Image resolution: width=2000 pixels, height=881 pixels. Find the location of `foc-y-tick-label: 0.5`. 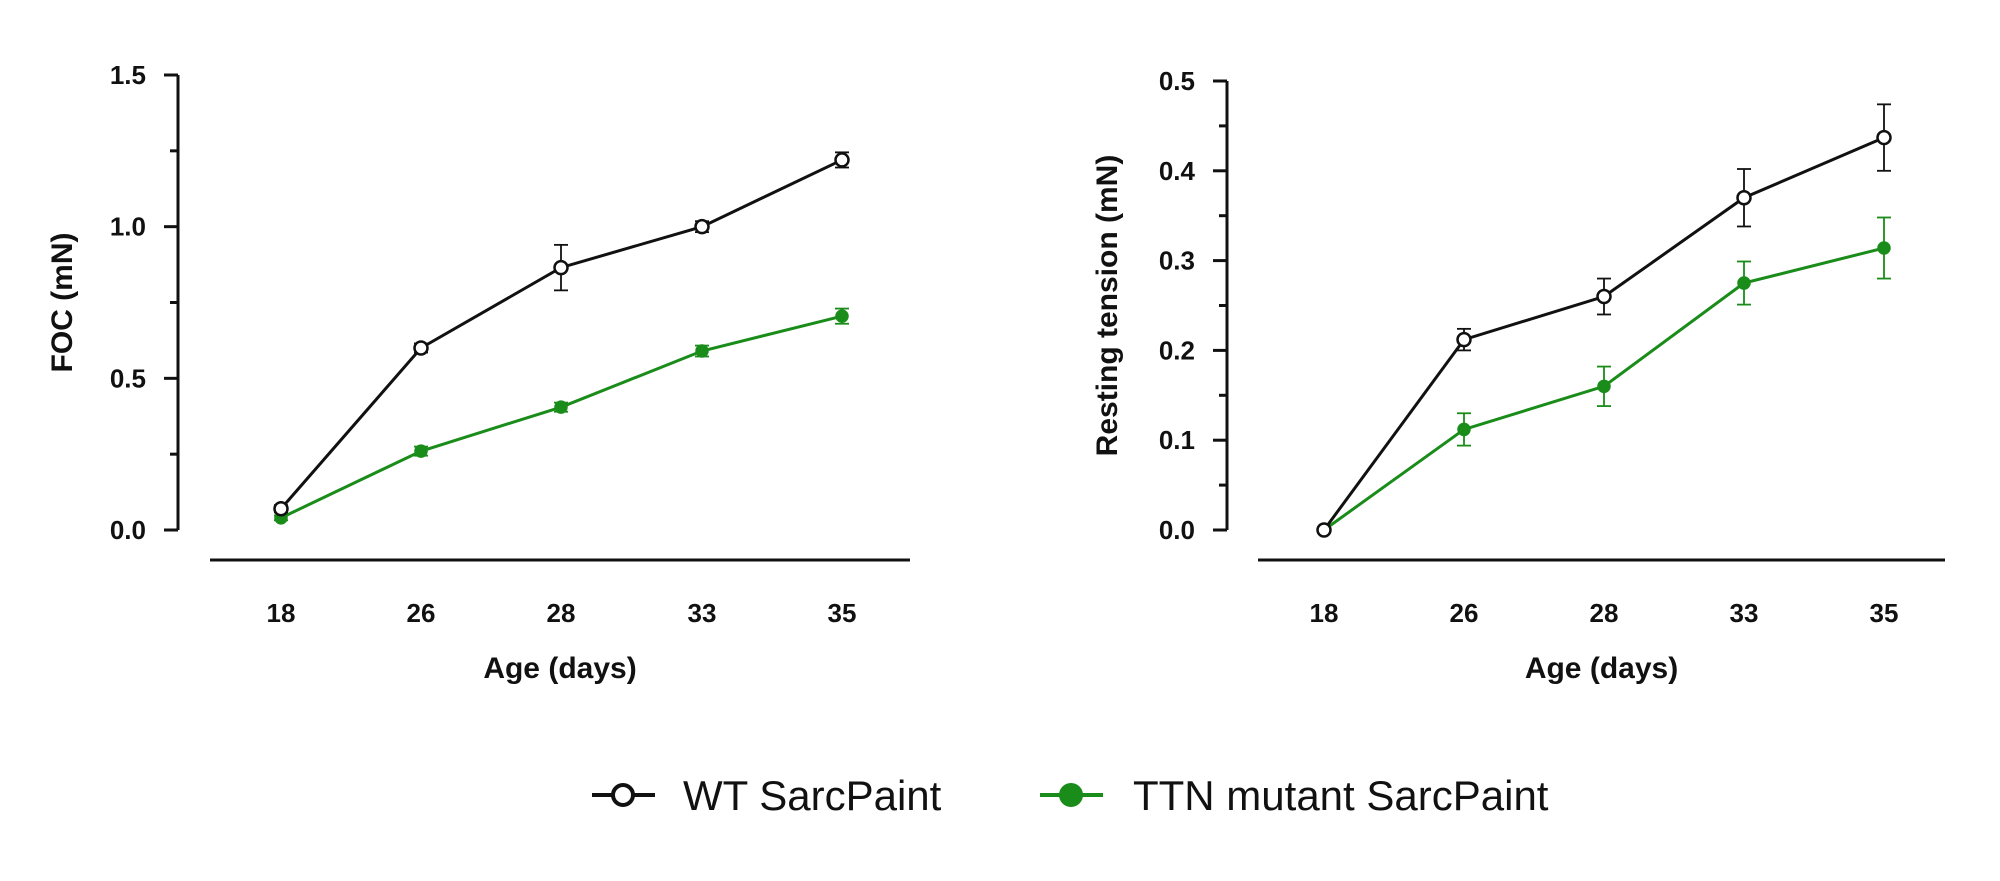

foc-y-tick-label: 0.5 is located at coordinates (128, 378).